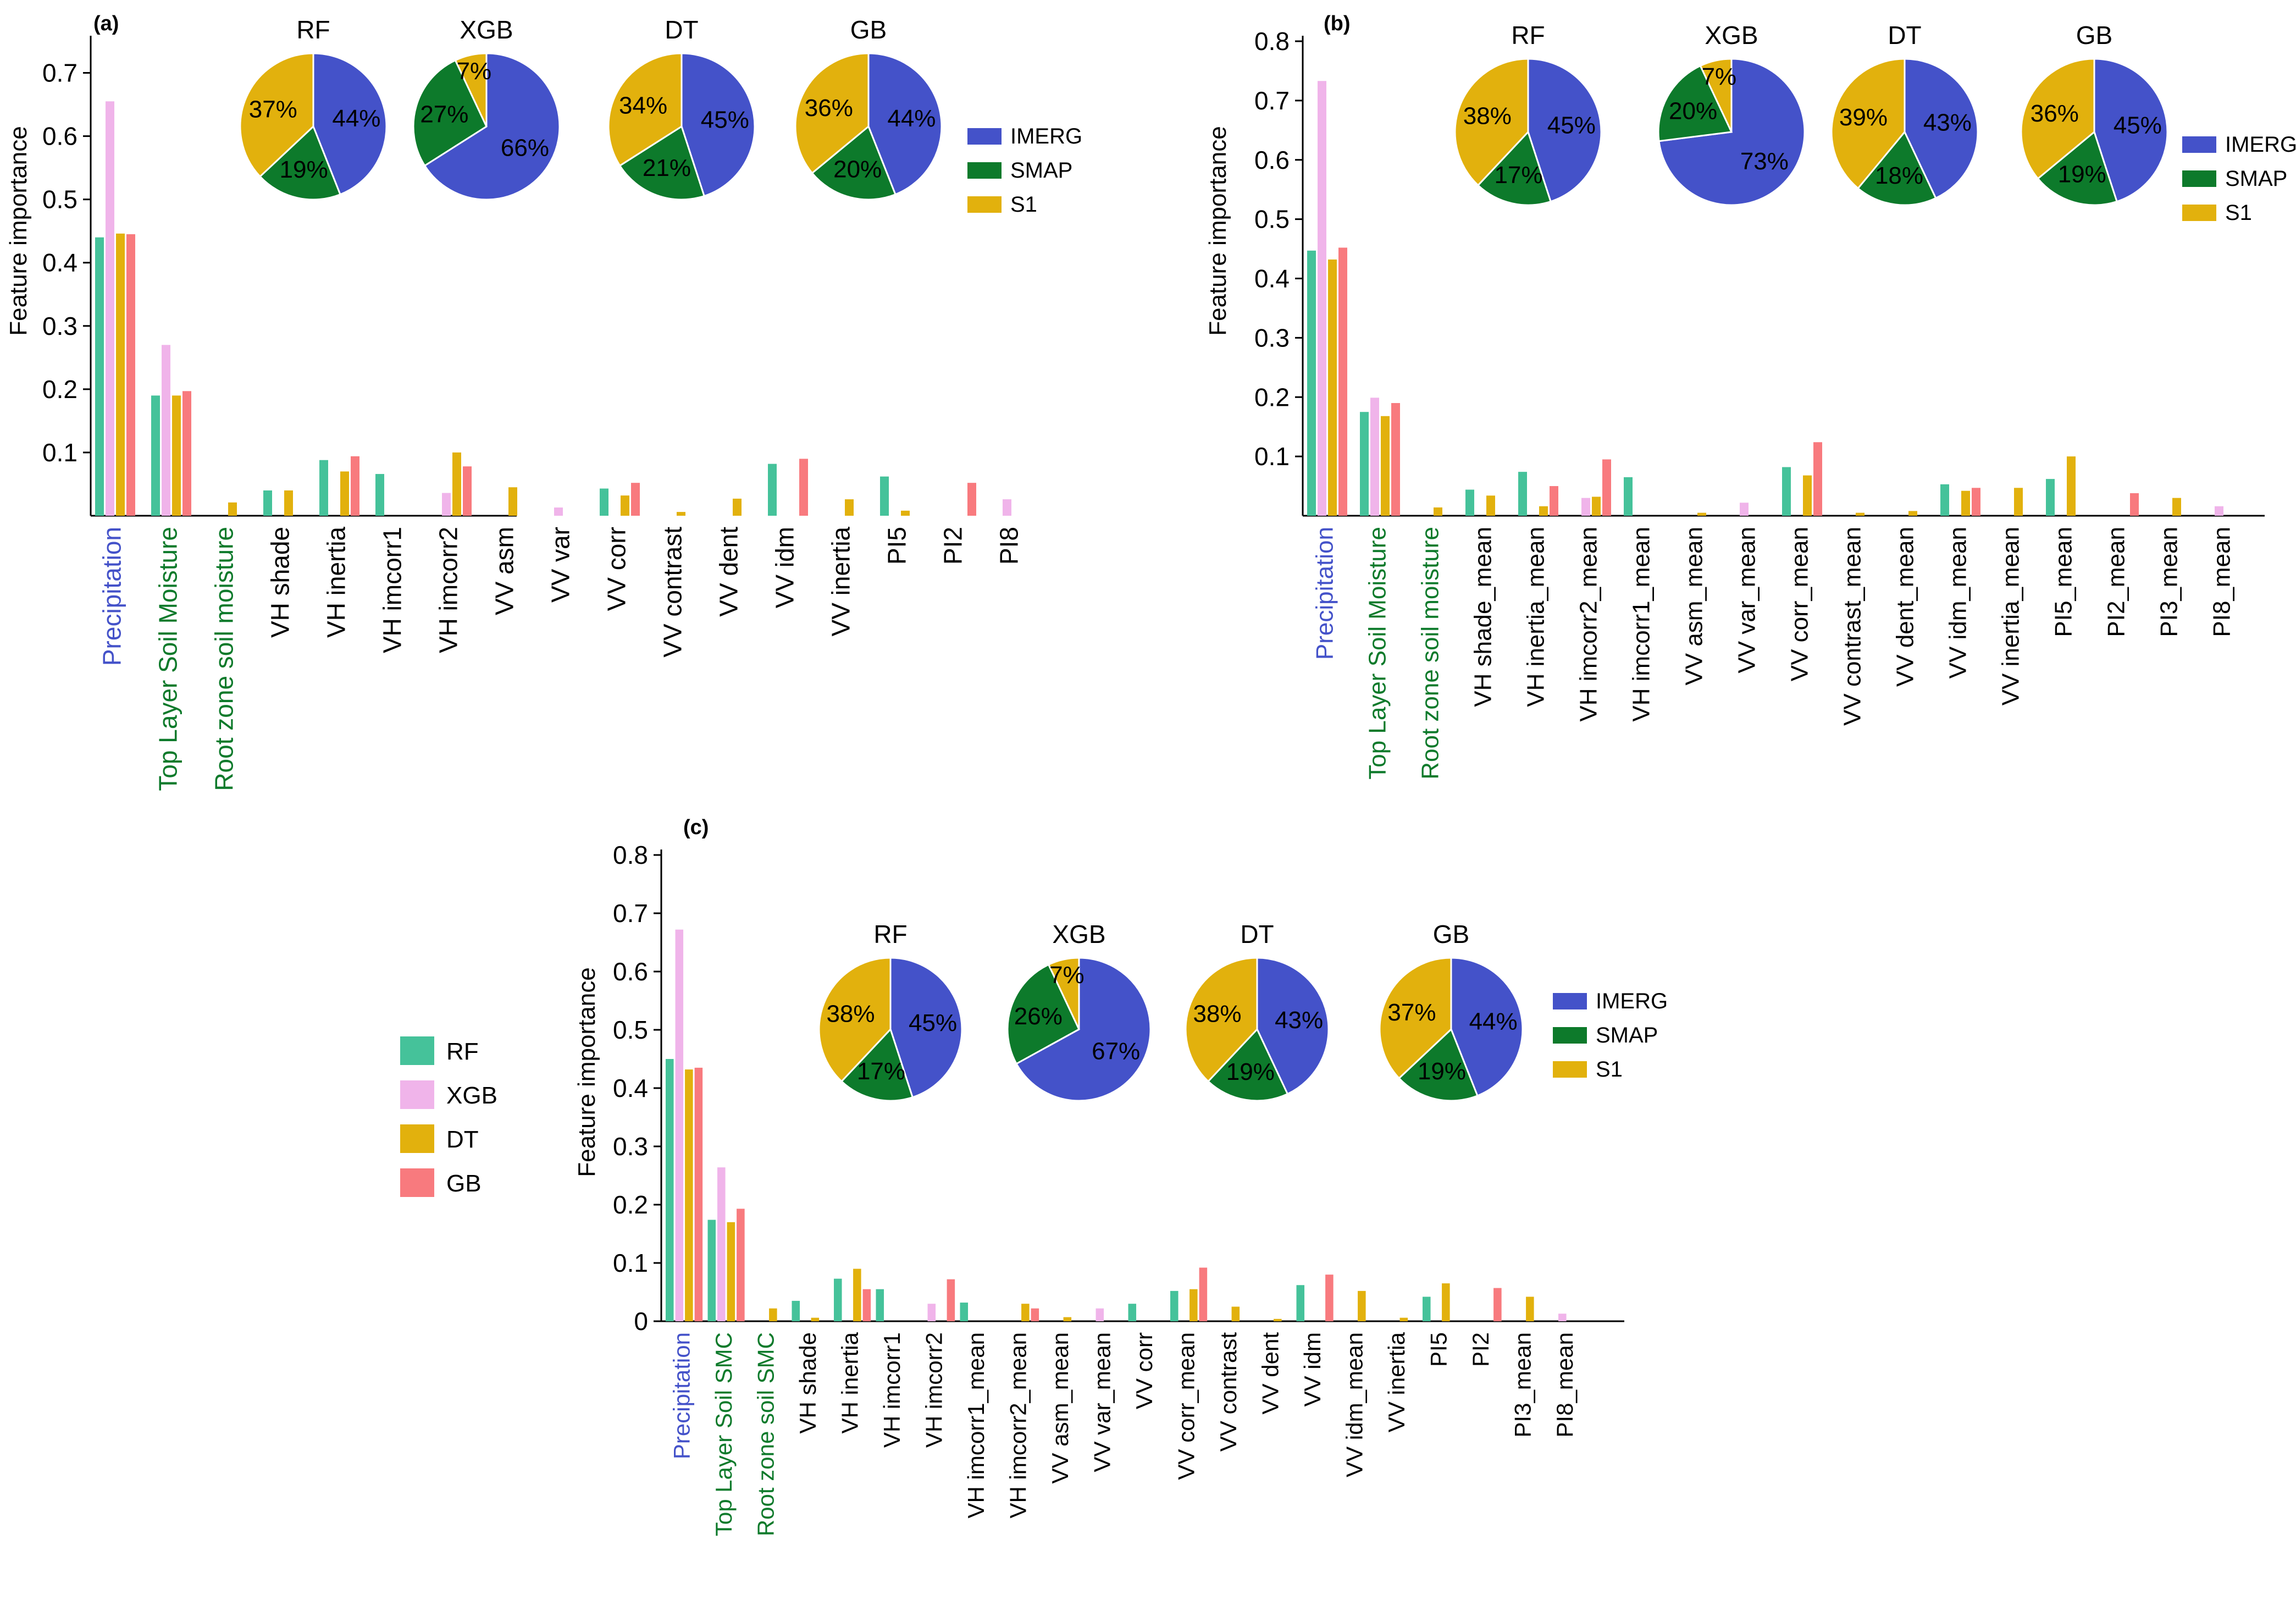 Image resolution: width=2296 pixels, height=1600 pixels. What do you see at coordinates (1250, 1072) in the screenshot?
I see `pie-slice-label: 19%` at bounding box center [1250, 1072].